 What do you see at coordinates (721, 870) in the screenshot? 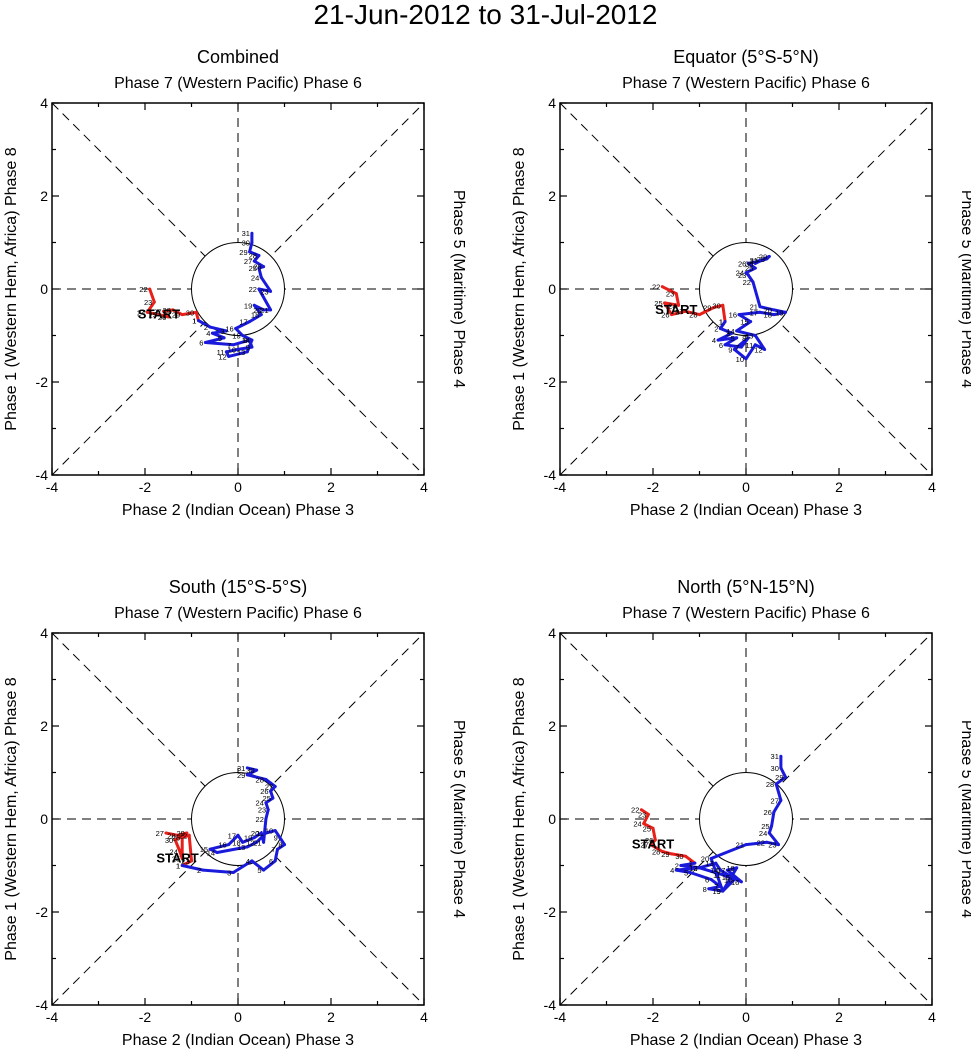
I see `day-label: 17` at bounding box center [721, 870].